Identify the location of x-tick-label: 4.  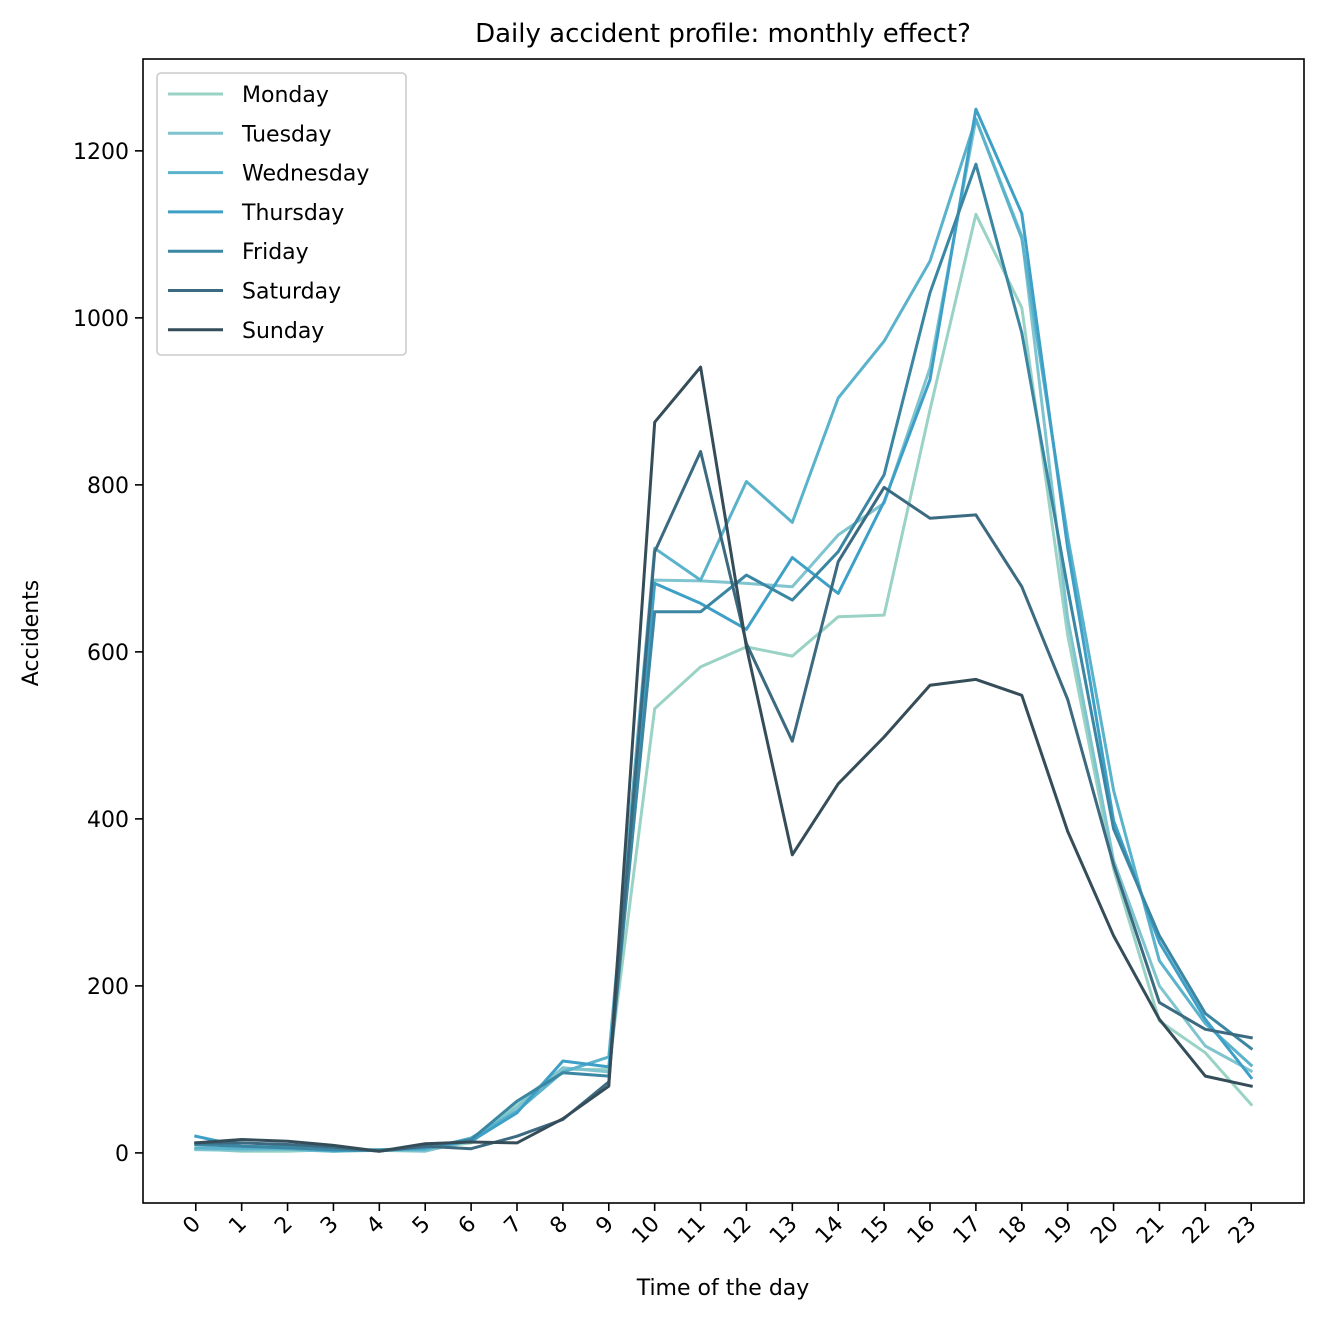
(376, 1226).